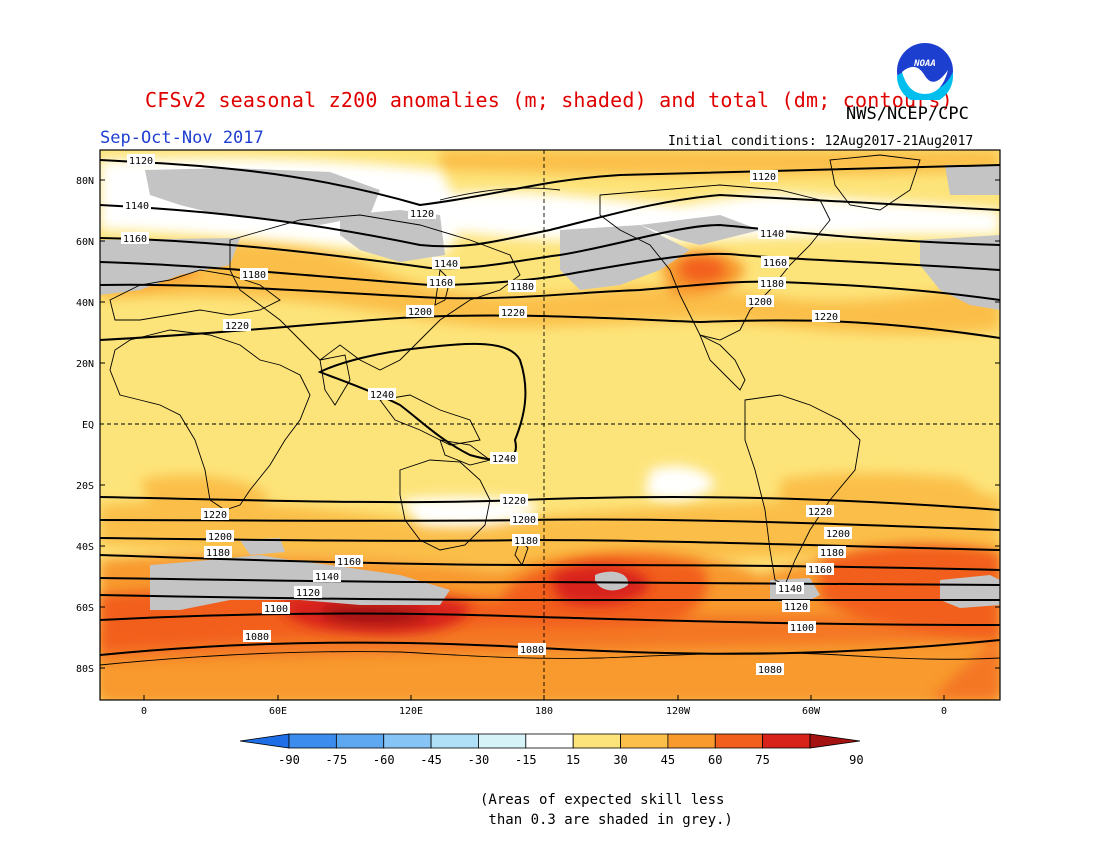 This screenshot has width=1100, height=850. What do you see at coordinates (375, 615) in the screenshot?
I see `anomaly-90-core` at bounding box center [375, 615].